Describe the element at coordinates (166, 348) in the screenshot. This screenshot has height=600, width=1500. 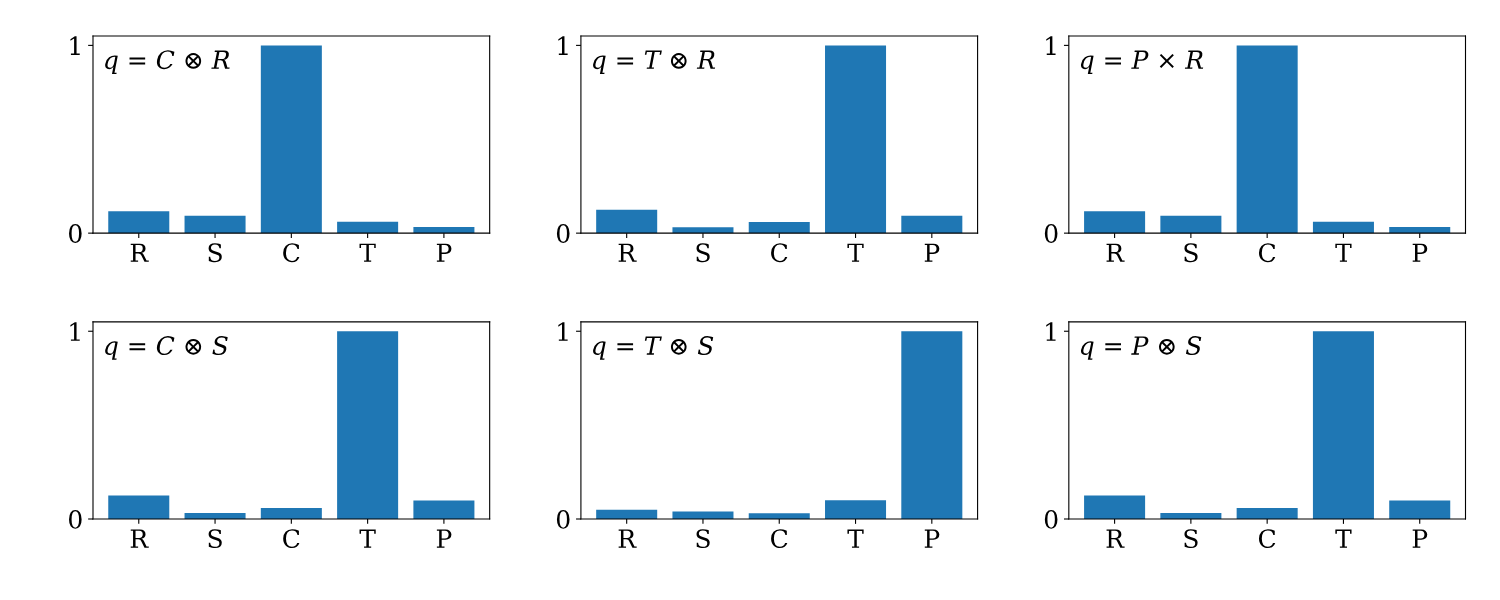
I see `annotation: q = C ⊗ S` at that location.